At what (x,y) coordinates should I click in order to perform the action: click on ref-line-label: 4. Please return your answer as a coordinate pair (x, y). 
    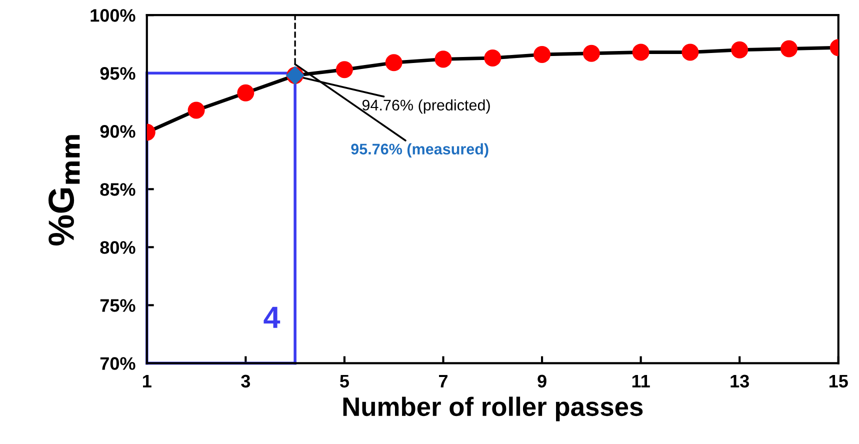
    Looking at the image, I should click on (272, 317).